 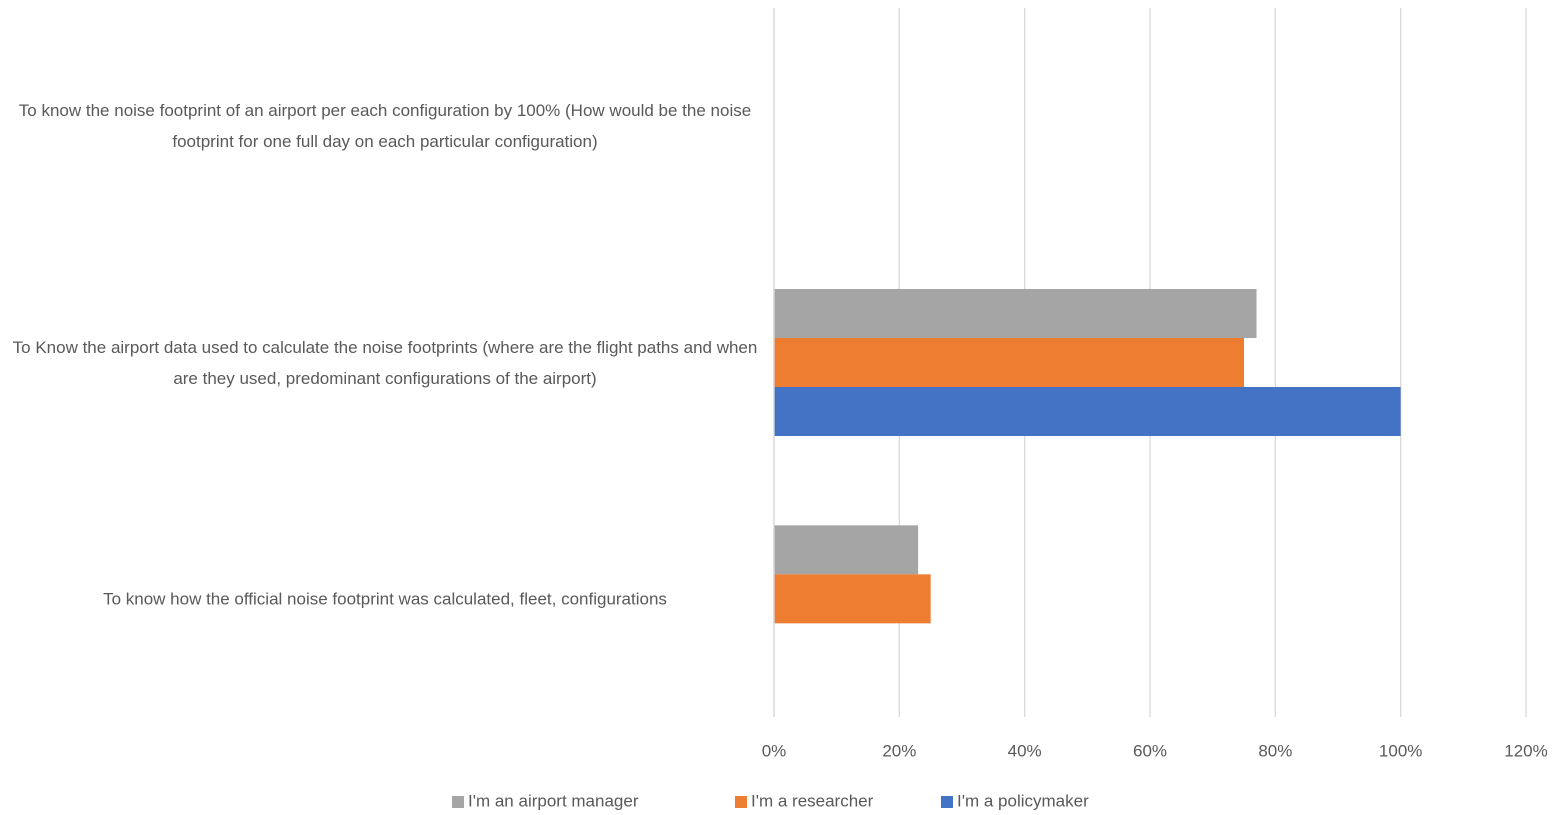 What do you see at coordinates (1400, 750) in the screenshot?
I see `x-tick-label: 100%` at bounding box center [1400, 750].